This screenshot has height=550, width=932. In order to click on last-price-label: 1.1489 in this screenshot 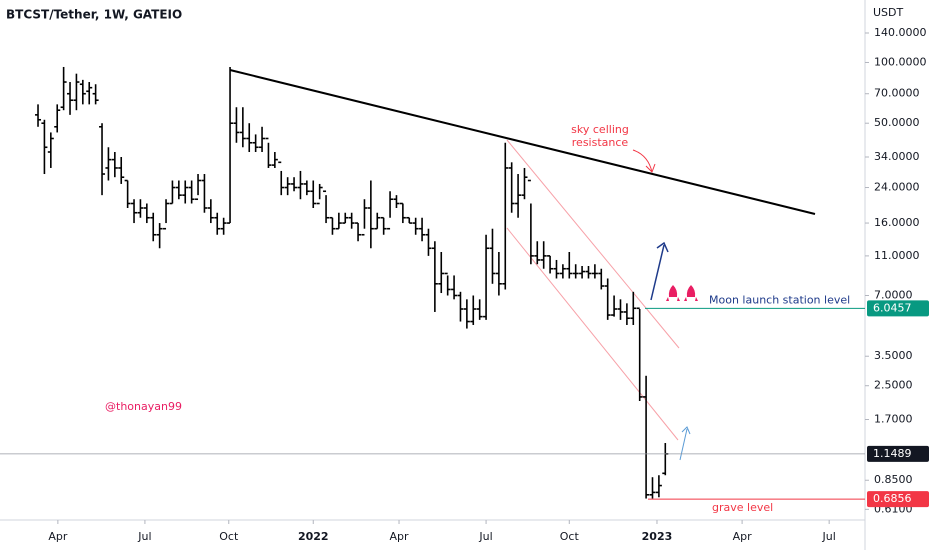, I will do `click(892, 453)`.